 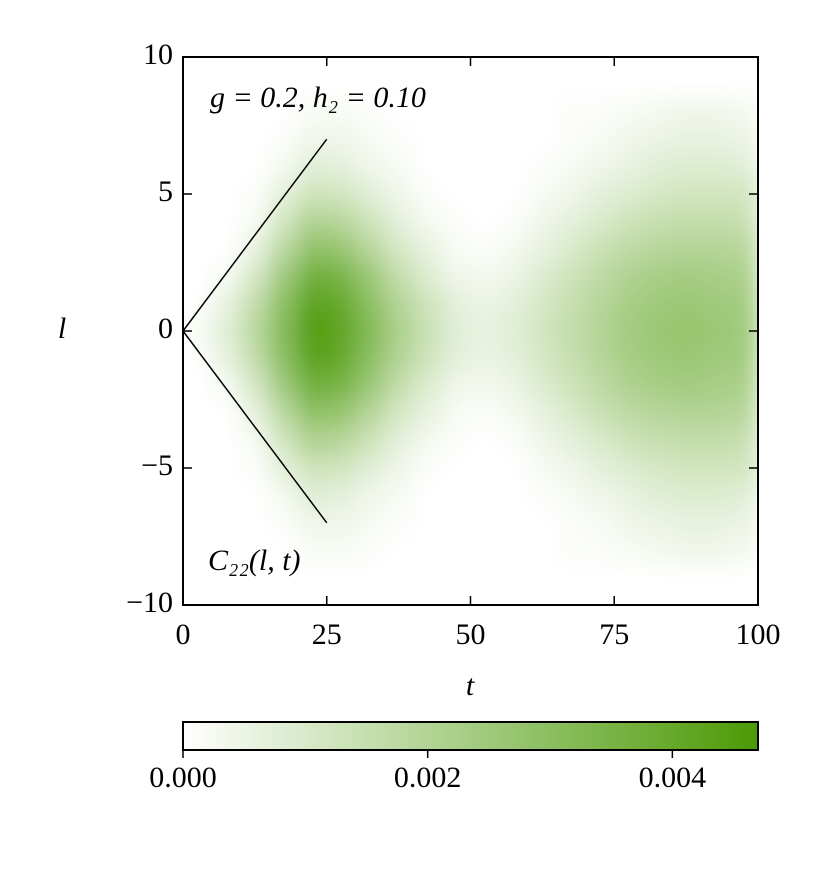 What do you see at coordinates (470, 736) in the screenshot?
I see `colorbar` at bounding box center [470, 736].